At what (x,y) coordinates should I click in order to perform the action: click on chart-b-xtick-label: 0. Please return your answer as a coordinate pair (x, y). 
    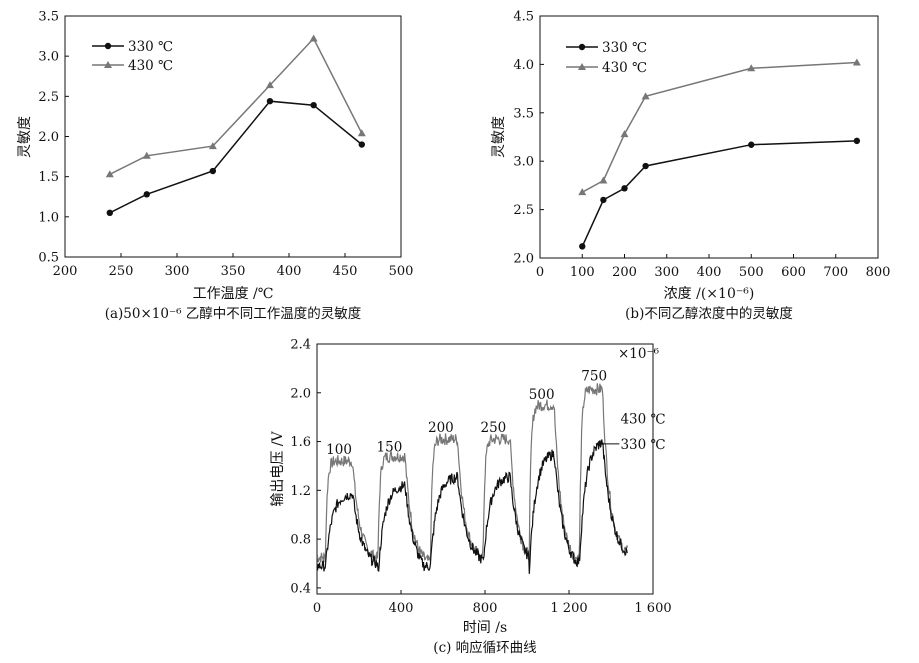
    Looking at the image, I should click on (540, 272).